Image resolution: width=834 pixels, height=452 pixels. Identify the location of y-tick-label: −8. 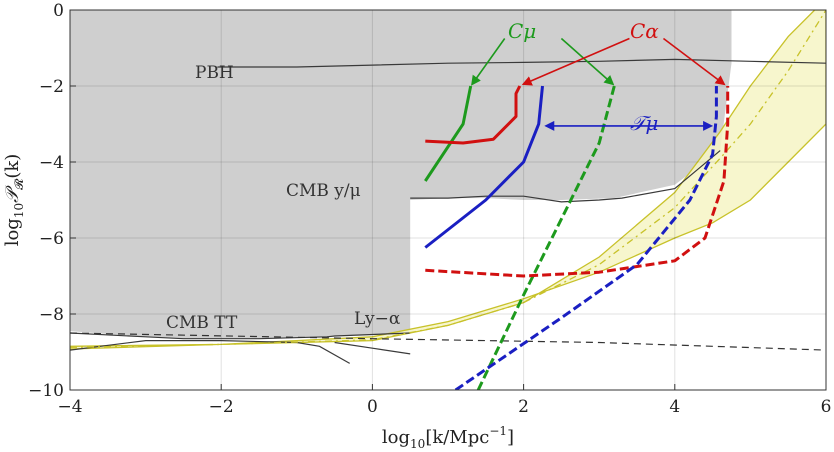
(51, 315).